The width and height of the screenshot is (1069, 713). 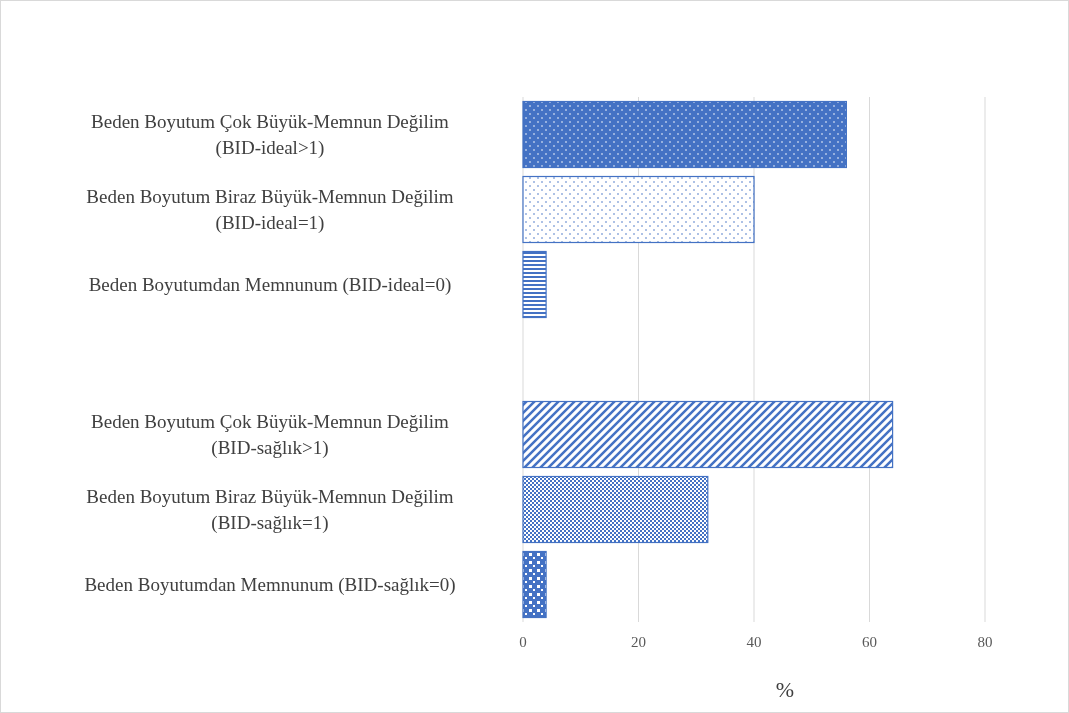 I want to click on x-tick-label: 0, so click(x=523, y=642).